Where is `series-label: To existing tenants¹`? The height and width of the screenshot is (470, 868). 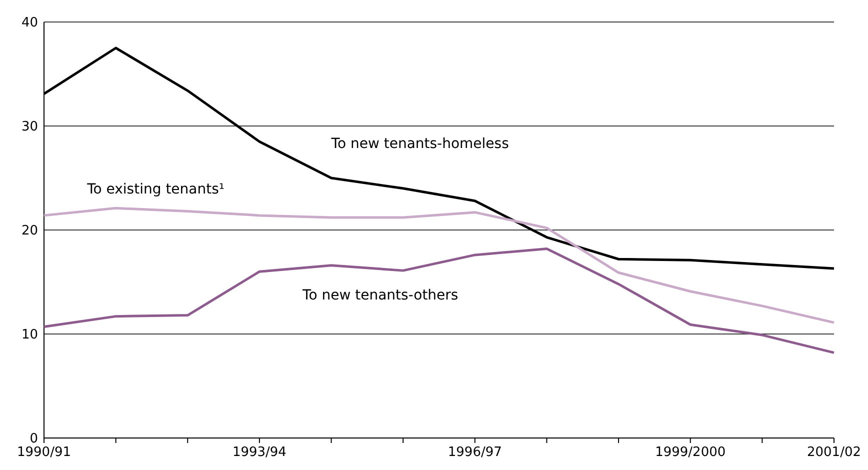
series-label: To existing tenants¹ is located at coordinates (155, 189).